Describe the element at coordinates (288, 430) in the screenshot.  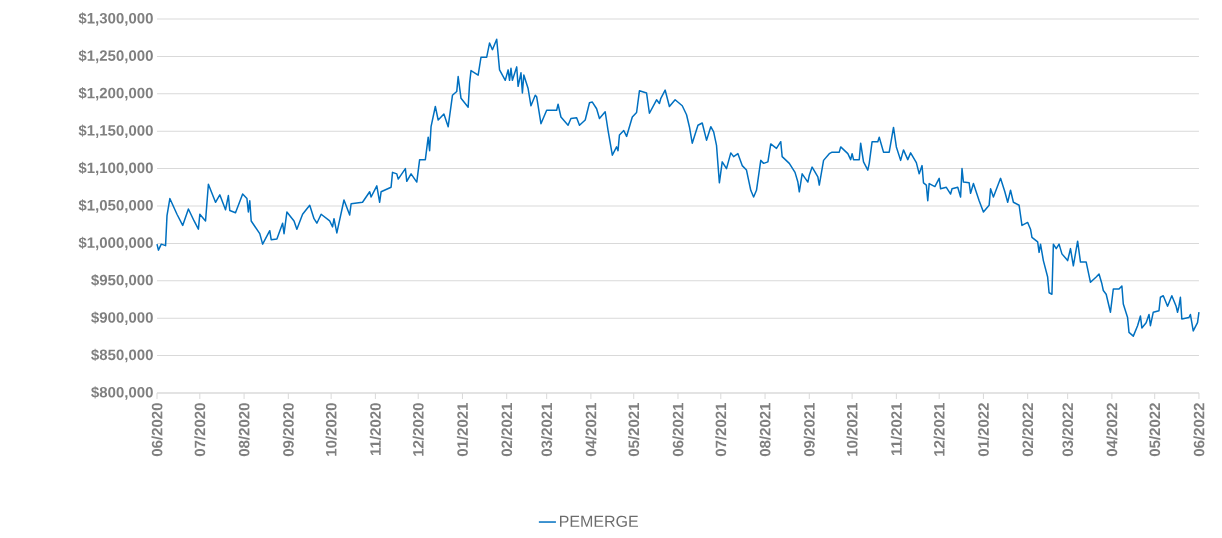
I see `x-tick-label: 09/2020` at that location.